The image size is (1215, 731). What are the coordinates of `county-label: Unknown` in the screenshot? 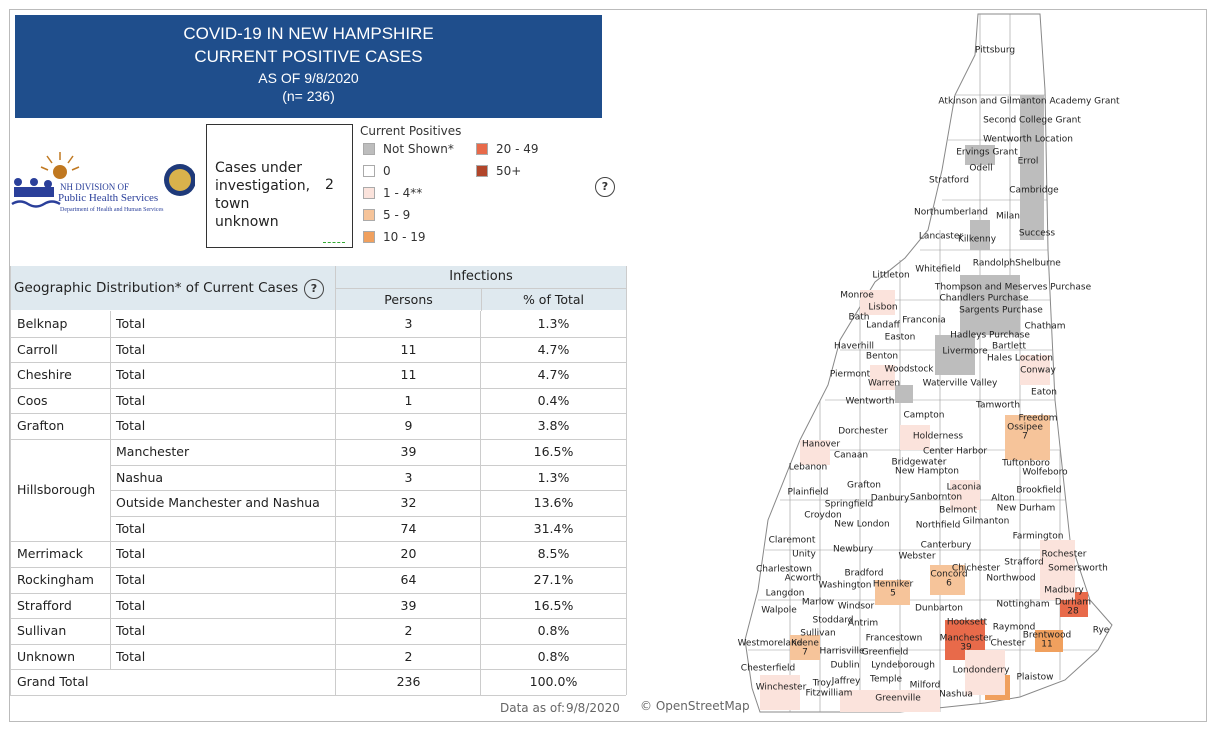 It's located at (46, 656).